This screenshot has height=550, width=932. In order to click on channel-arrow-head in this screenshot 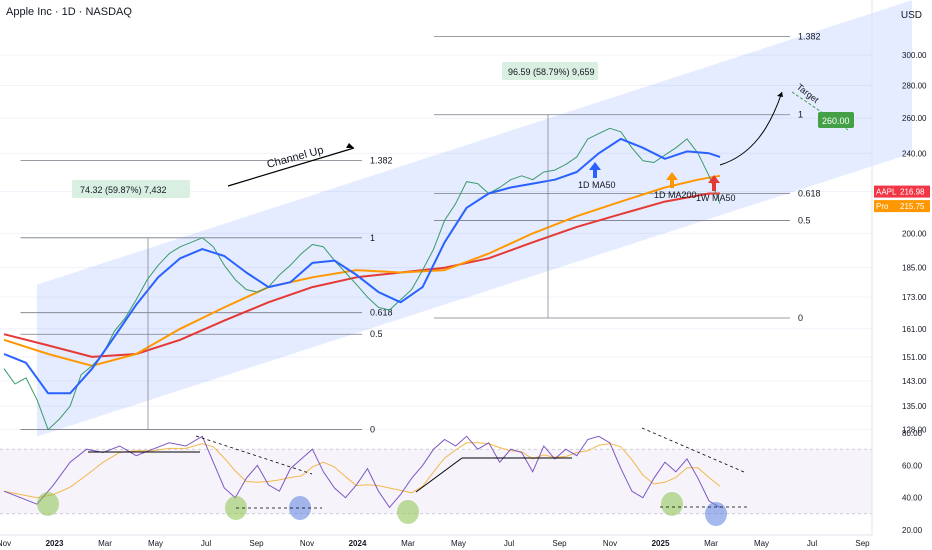, I will do `click(350, 145)`.